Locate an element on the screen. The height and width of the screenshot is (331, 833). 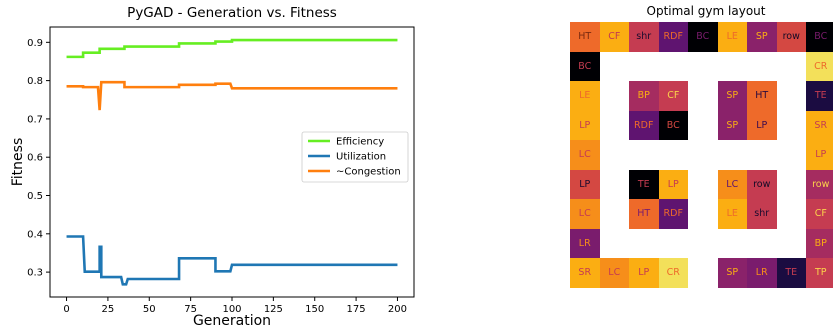
legend-items: Efficiency Utilization ~Congestion is located at coordinates (354, 157).